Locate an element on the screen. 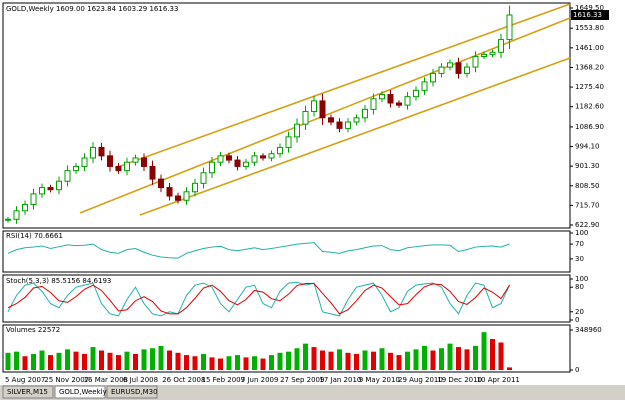  date-label: 6 Jul 2008 is located at coordinates (140, 380).